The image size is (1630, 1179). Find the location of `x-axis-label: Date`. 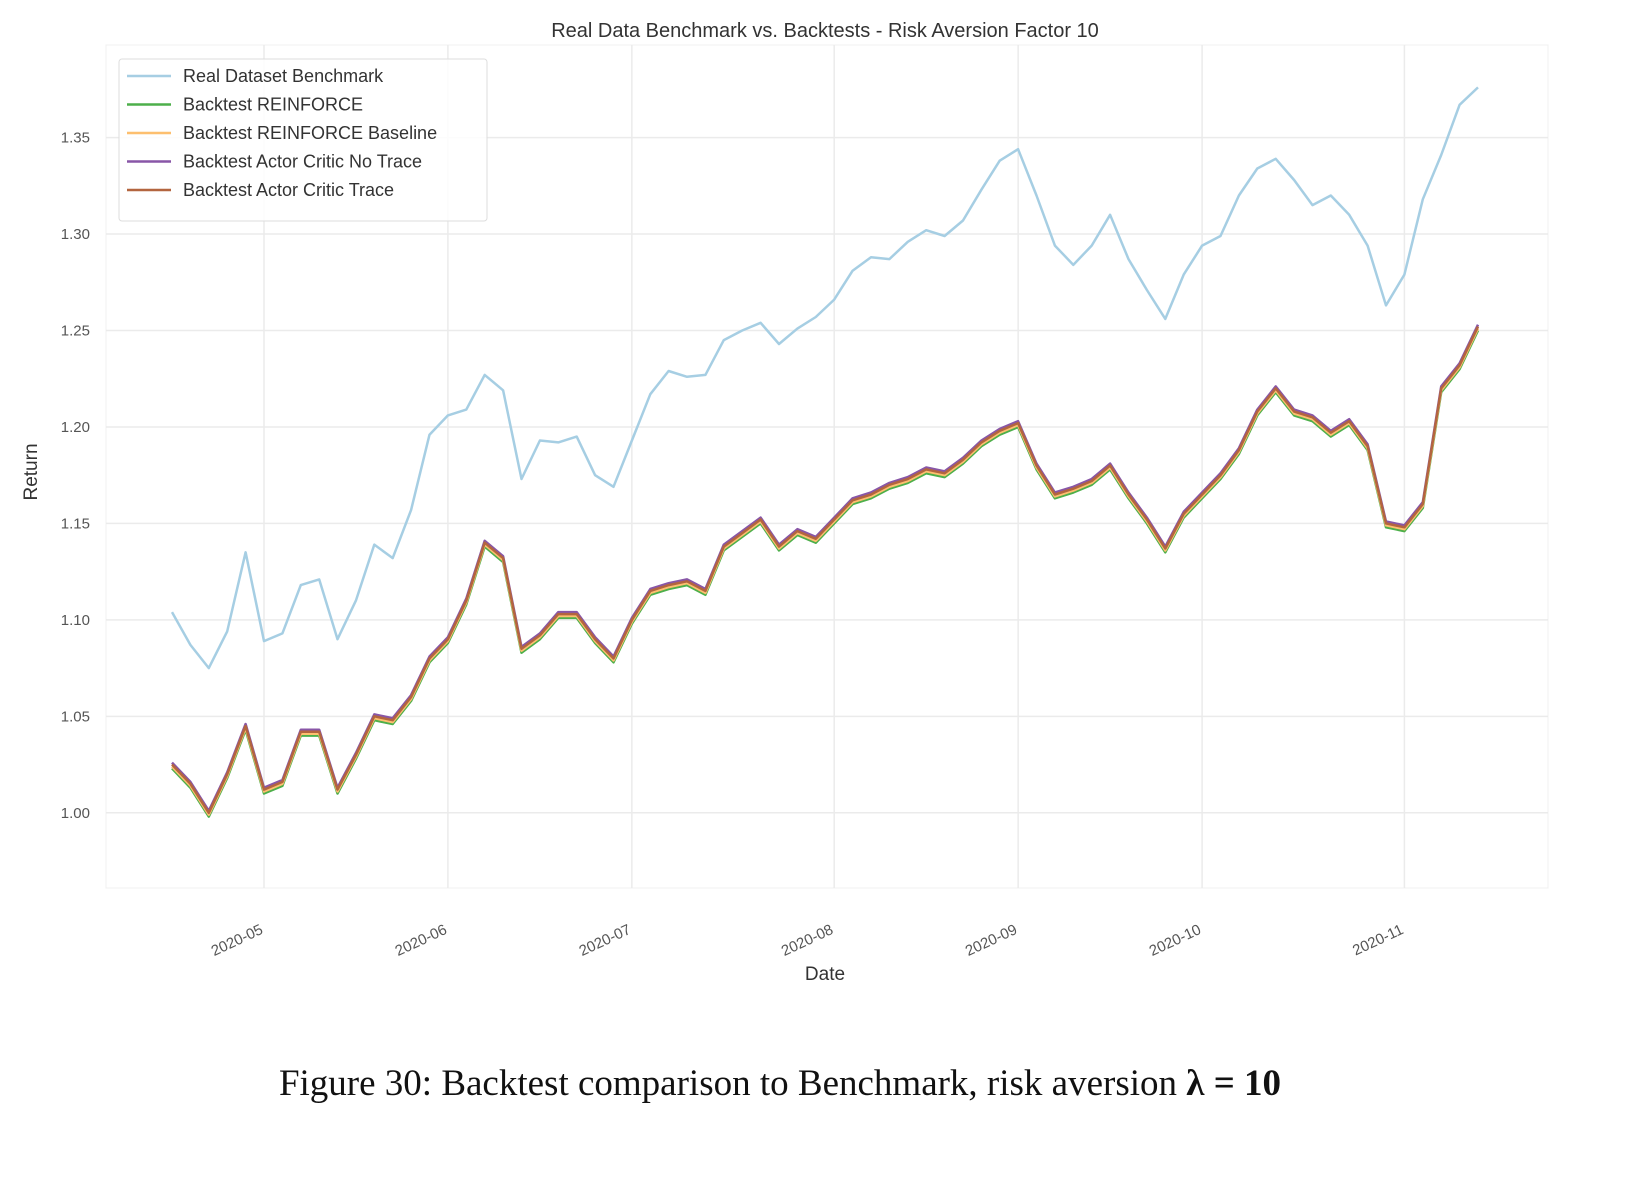

x-axis-label: Date is located at coordinates (825, 974).